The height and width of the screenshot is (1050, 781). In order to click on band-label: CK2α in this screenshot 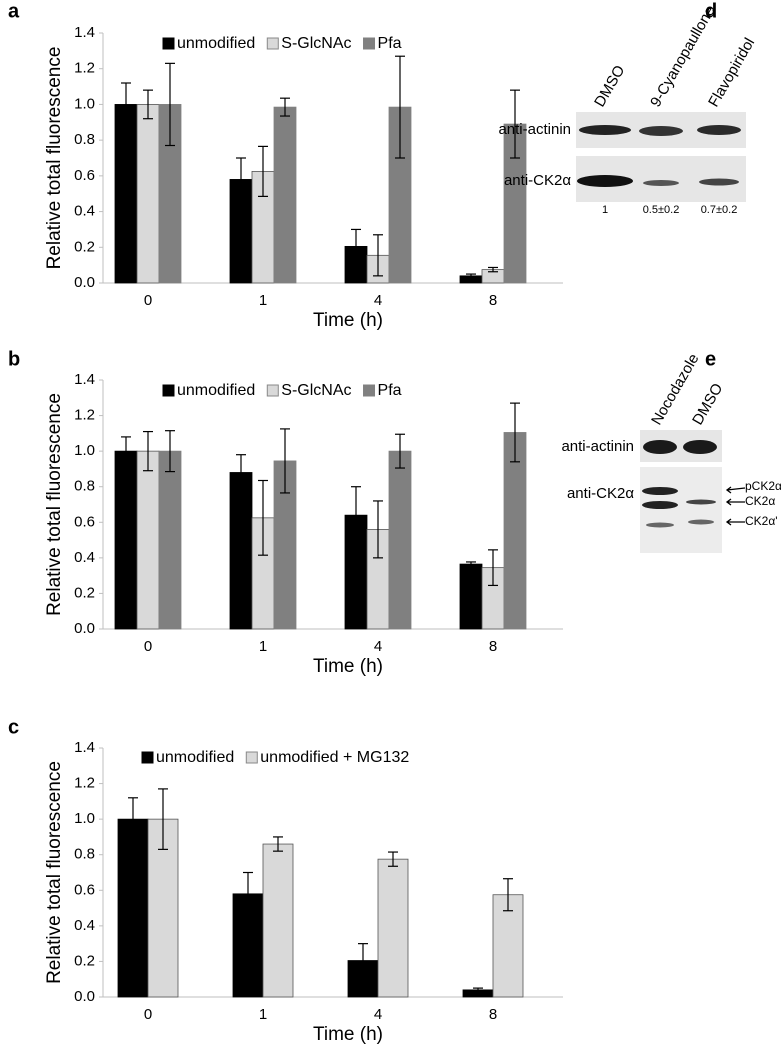, I will do `click(760, 501)`.